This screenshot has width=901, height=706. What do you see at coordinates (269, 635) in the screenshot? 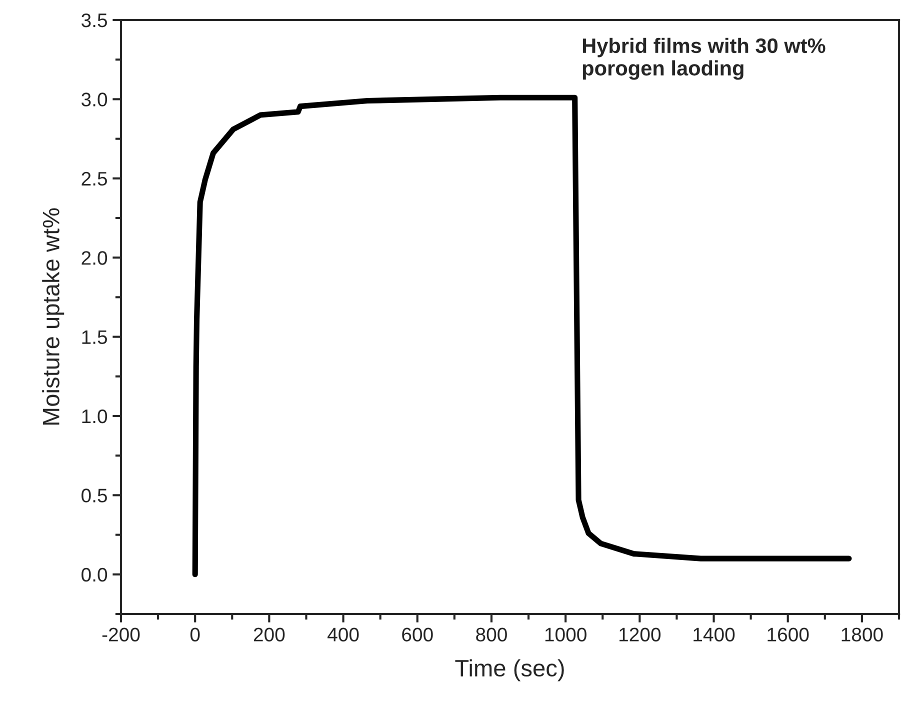
I see `x-tick-label: 200` at bounding box center [269, 635].